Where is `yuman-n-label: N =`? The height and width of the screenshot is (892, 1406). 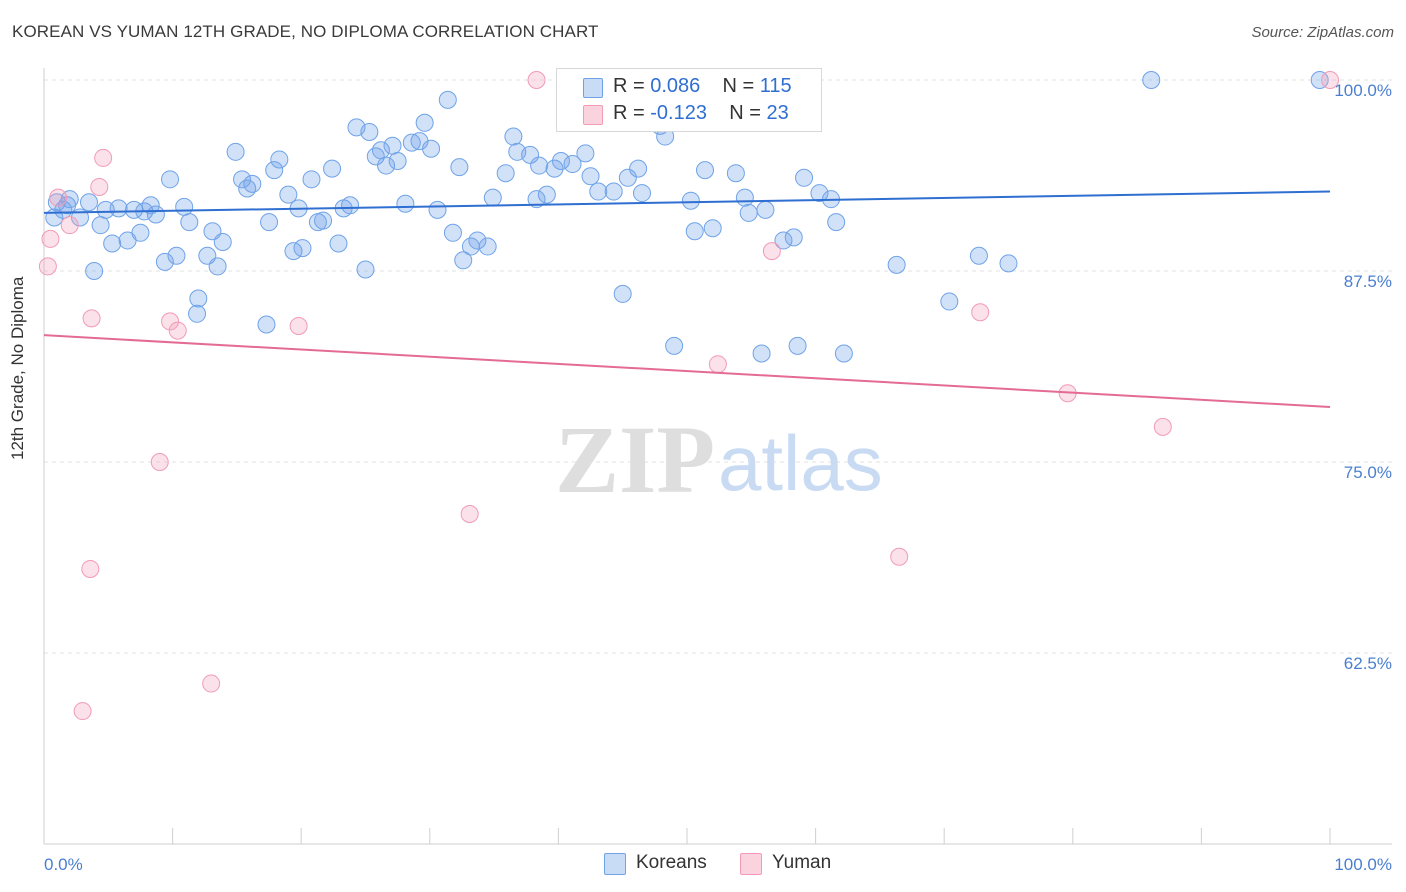
yuman-n-label: N = is located at coordinates (745, 113).